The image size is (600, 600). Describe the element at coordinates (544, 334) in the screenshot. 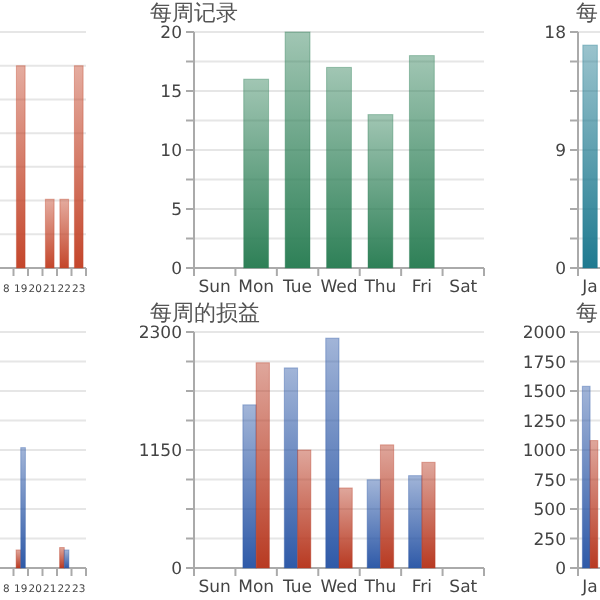

I see `y-tick-label: 2000` at that location.